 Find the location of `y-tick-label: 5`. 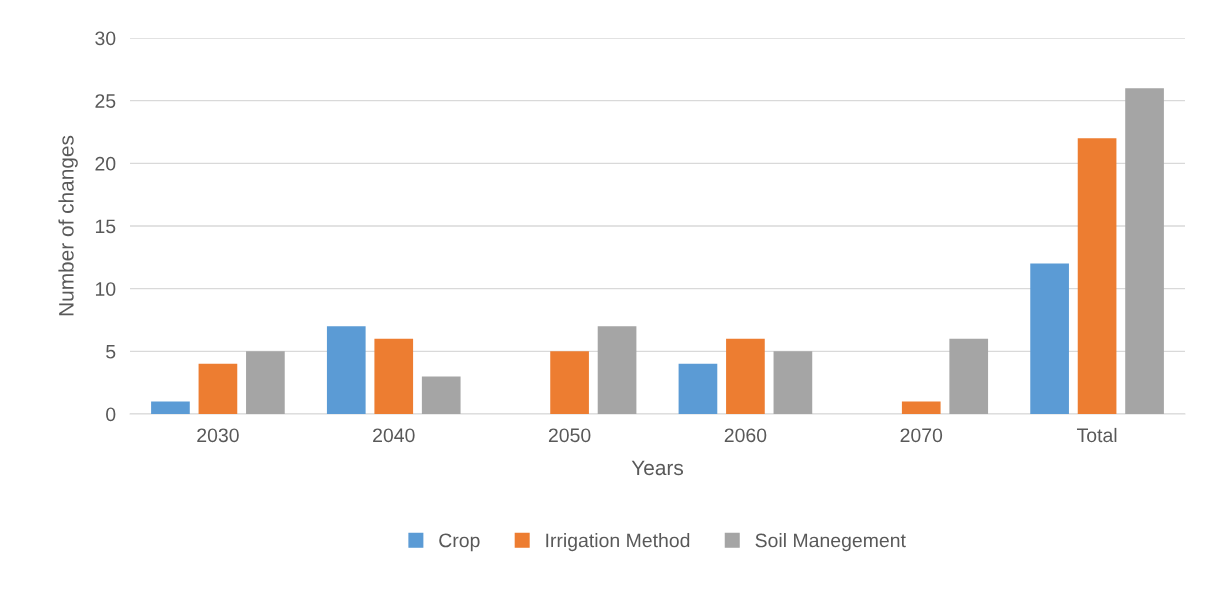

y-tick-label: 5 is located at coordinates (111, 352).